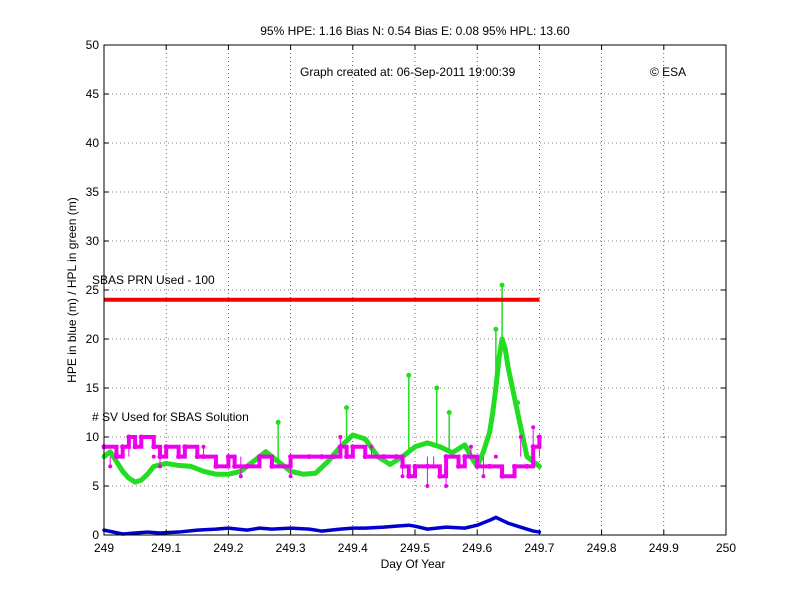  Describe the element at coordinates (93, 290) in the screenshot. I see `y-tick-label: 25` at that location.